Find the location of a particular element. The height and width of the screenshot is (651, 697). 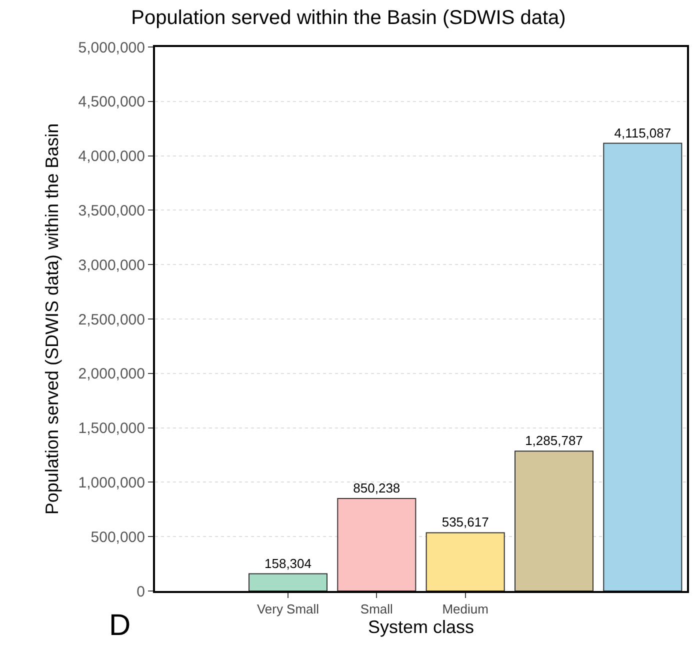

y-tick-label: 4,000,000 is located at coordinates (111, 157).